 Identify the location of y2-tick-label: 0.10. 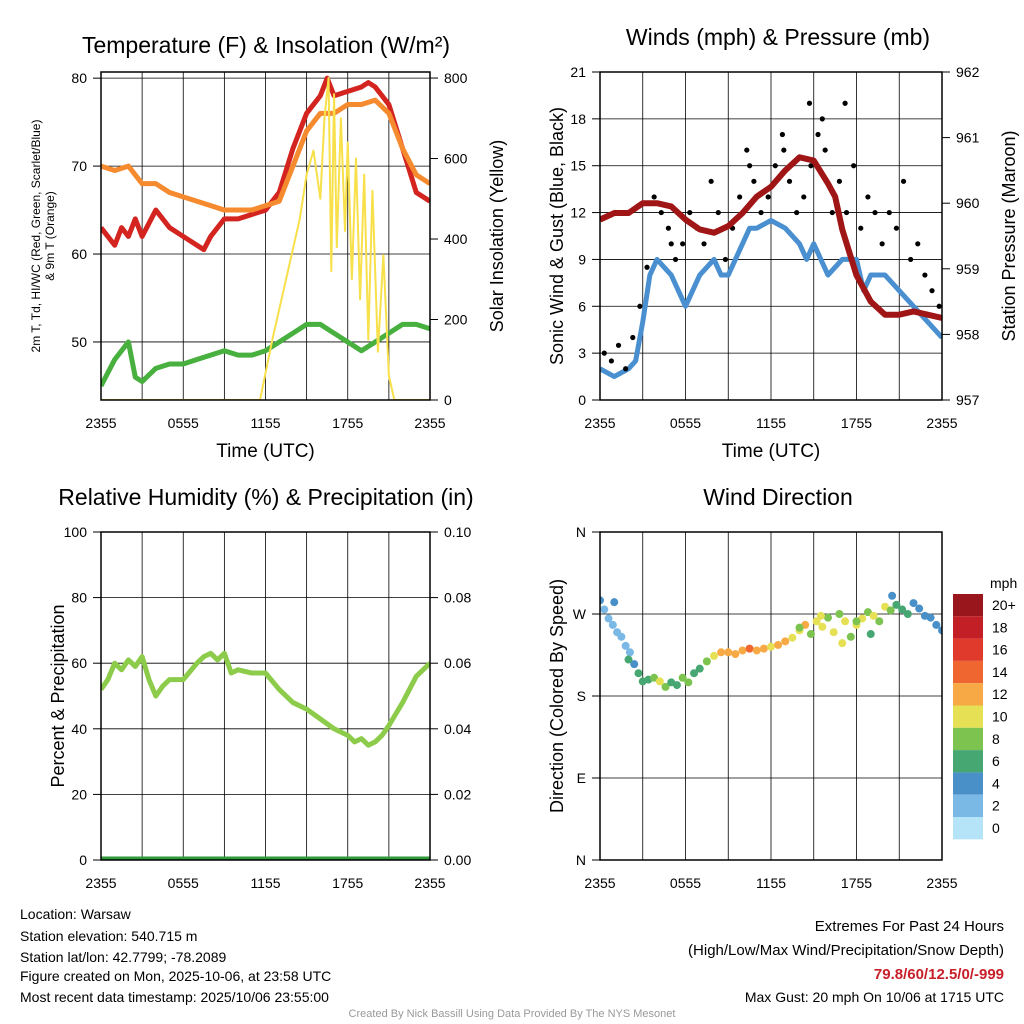
(457, 532).